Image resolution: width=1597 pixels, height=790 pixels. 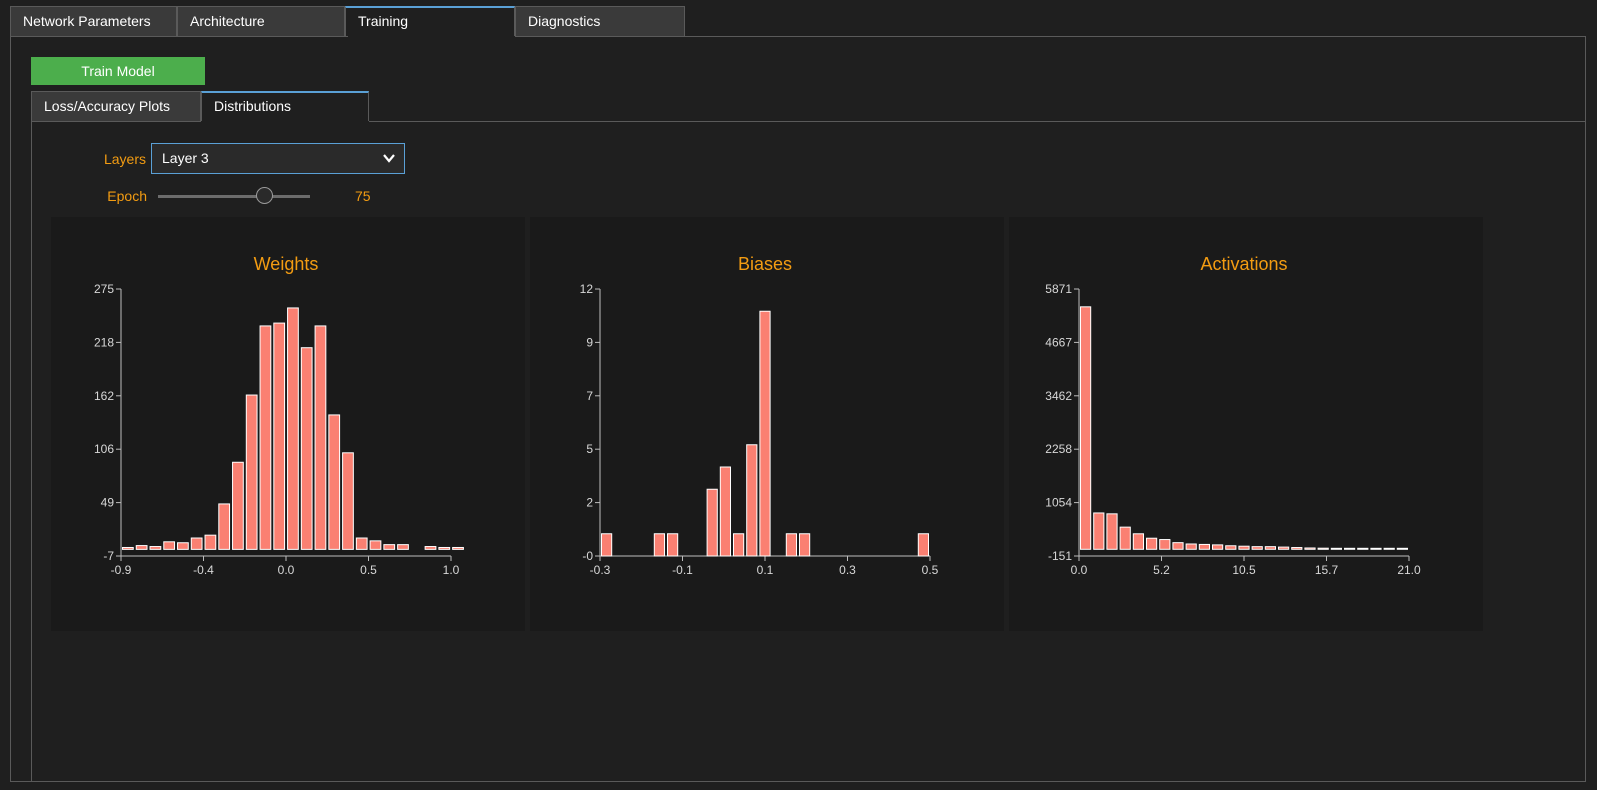 What do you see at coordinates (430, 21) in the screenshot?
I see `tab-training: Training` at bounding box center [430, 21].